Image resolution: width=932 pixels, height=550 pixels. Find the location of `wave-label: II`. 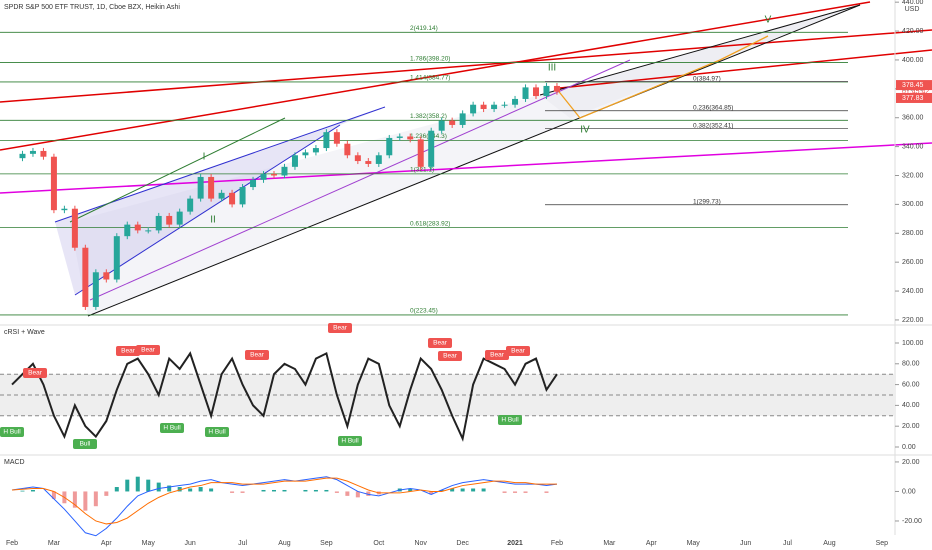

wave-label: II is located at coordinates (213, 220).